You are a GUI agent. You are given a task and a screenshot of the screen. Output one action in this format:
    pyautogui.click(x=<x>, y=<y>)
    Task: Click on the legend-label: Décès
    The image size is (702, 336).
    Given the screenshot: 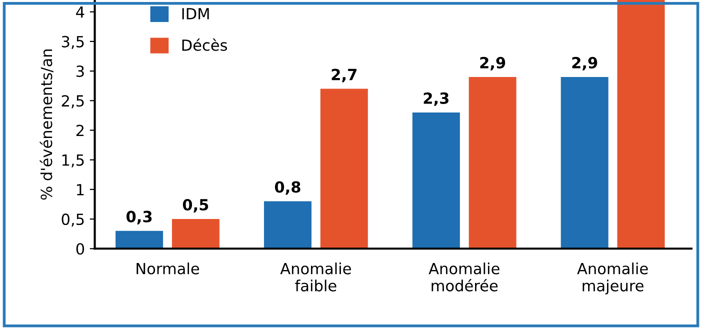 What is the action you would take?
    pyautogui.click(x=205, y=44)
    